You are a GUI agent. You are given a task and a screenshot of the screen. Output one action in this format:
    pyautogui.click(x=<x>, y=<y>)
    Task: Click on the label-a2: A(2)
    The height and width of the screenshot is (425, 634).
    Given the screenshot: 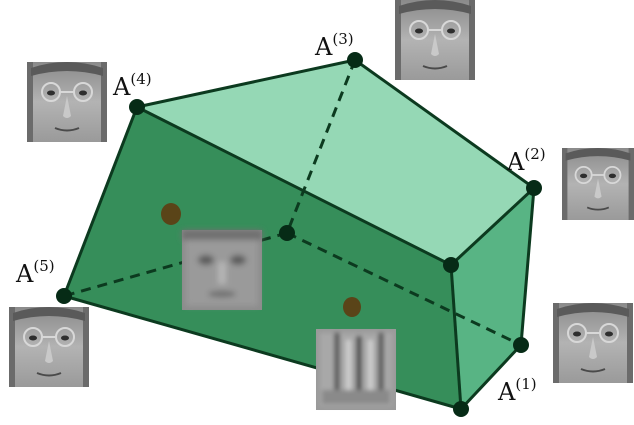 What is the action you would take?
    pyautogui.click(x=526, y=160)
    